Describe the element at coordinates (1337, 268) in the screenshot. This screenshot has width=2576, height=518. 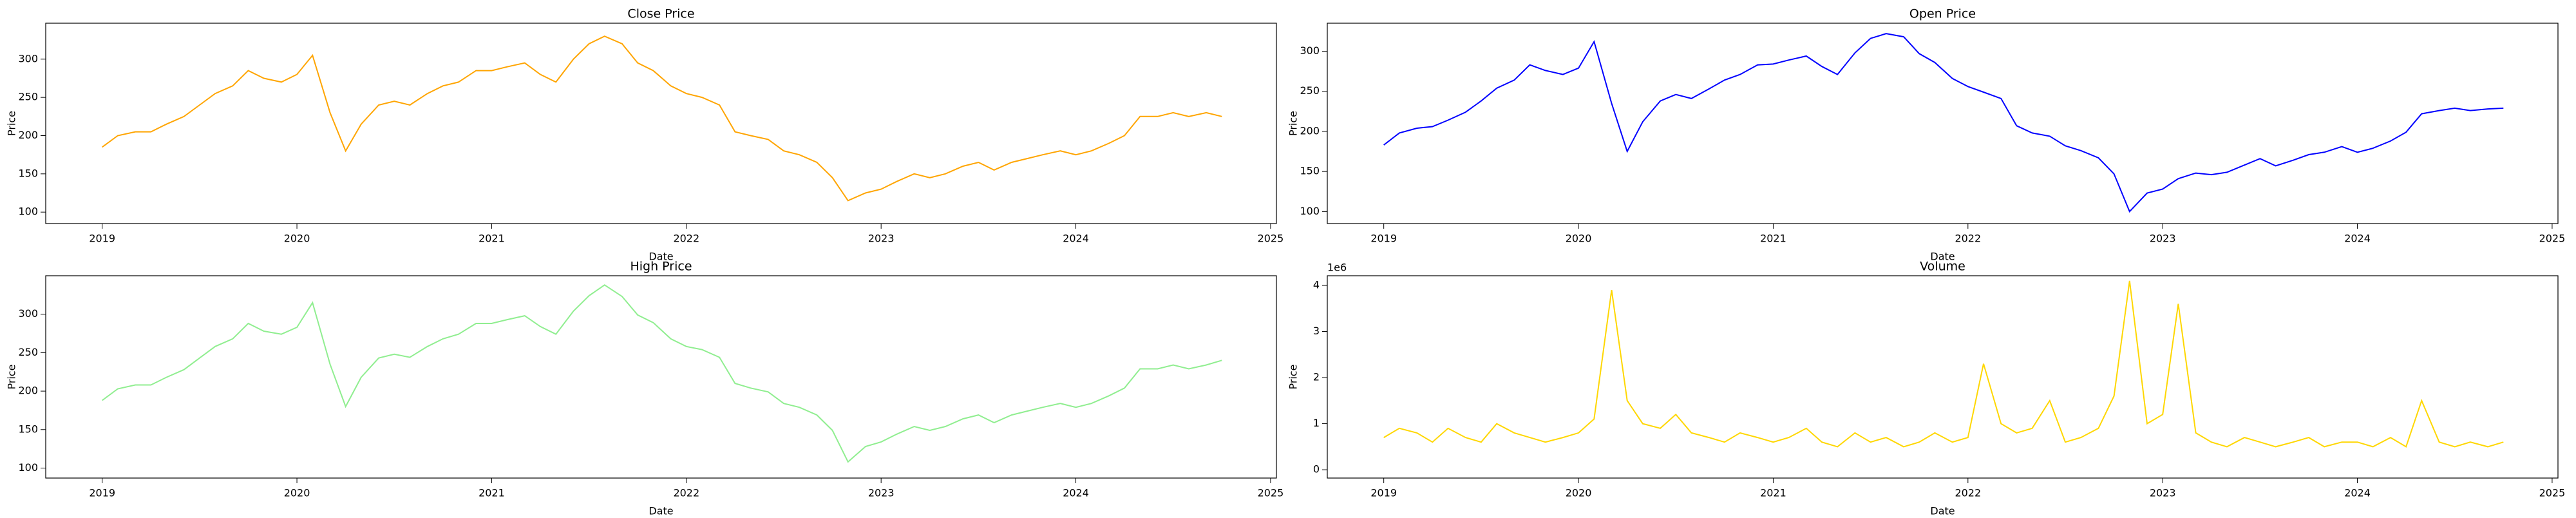
I see `offset-label: 1e6` at that location.